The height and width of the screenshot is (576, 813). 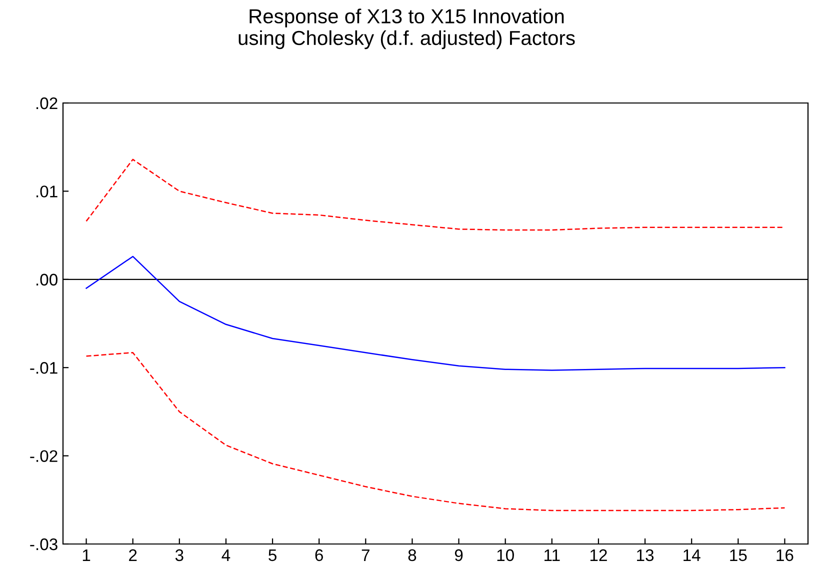 I want to click on x-tick-label: 8, so click(x=412, y=555).